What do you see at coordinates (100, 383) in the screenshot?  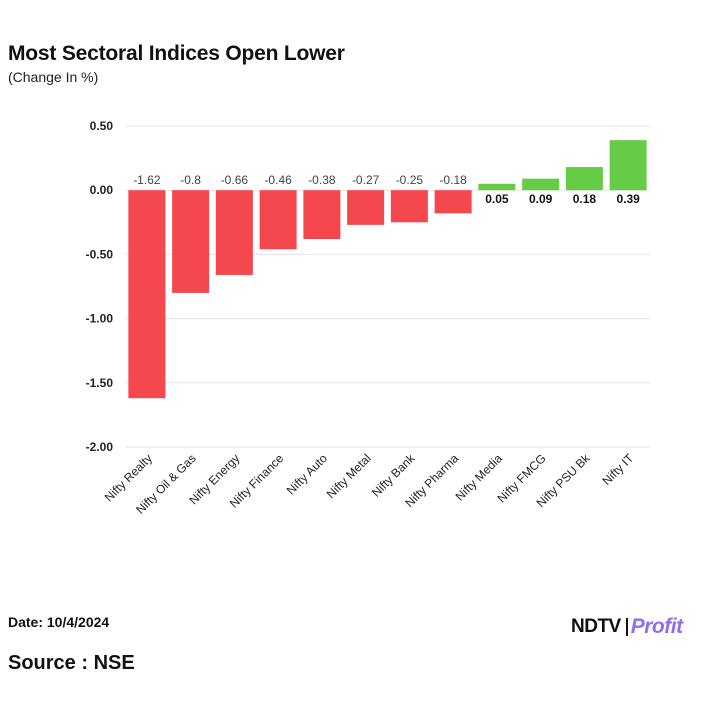 I see `y-tick-label: -1.50` at bounding box center [100, 383].